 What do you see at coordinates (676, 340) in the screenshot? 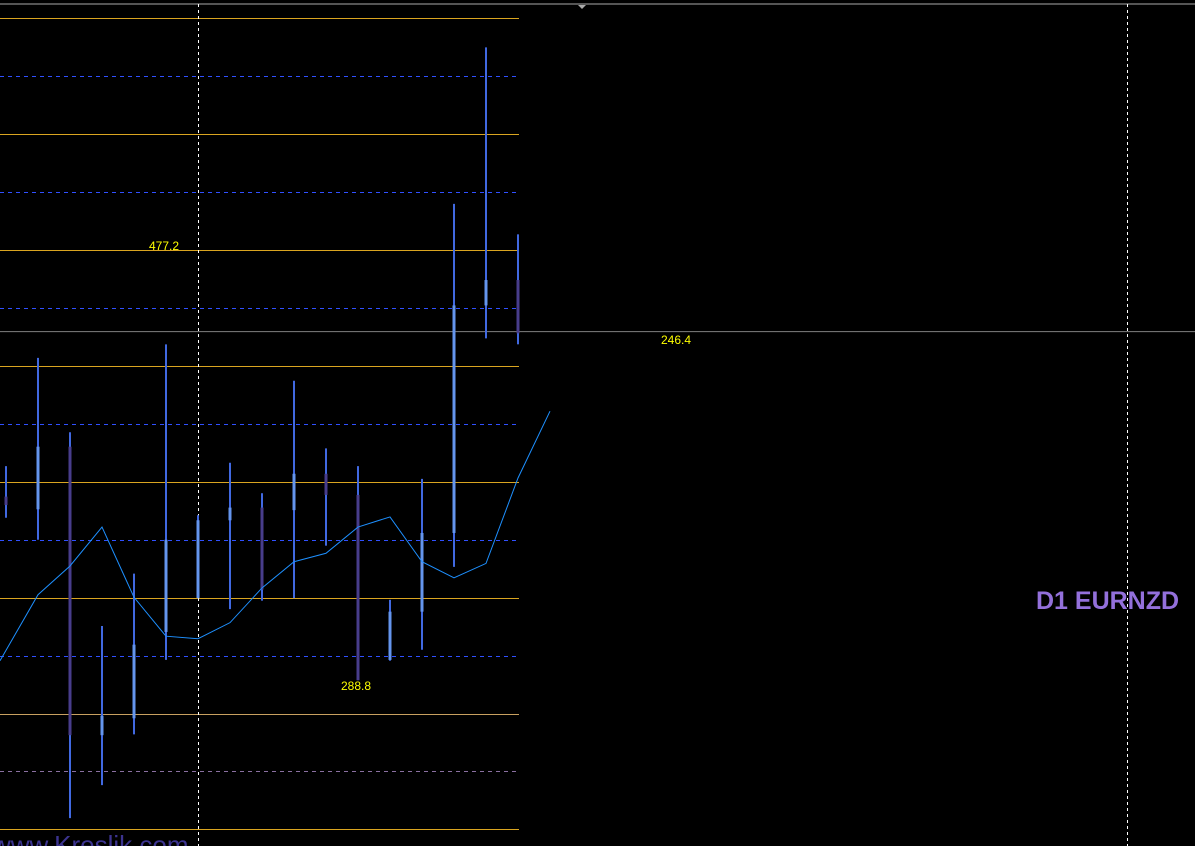
I see `price-label-2: 246.4` at bounding box center [676, 340].